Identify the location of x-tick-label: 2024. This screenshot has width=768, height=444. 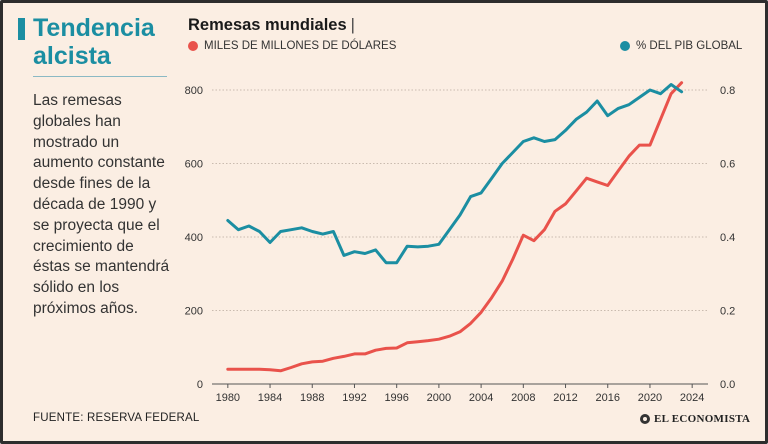
(692, 398).